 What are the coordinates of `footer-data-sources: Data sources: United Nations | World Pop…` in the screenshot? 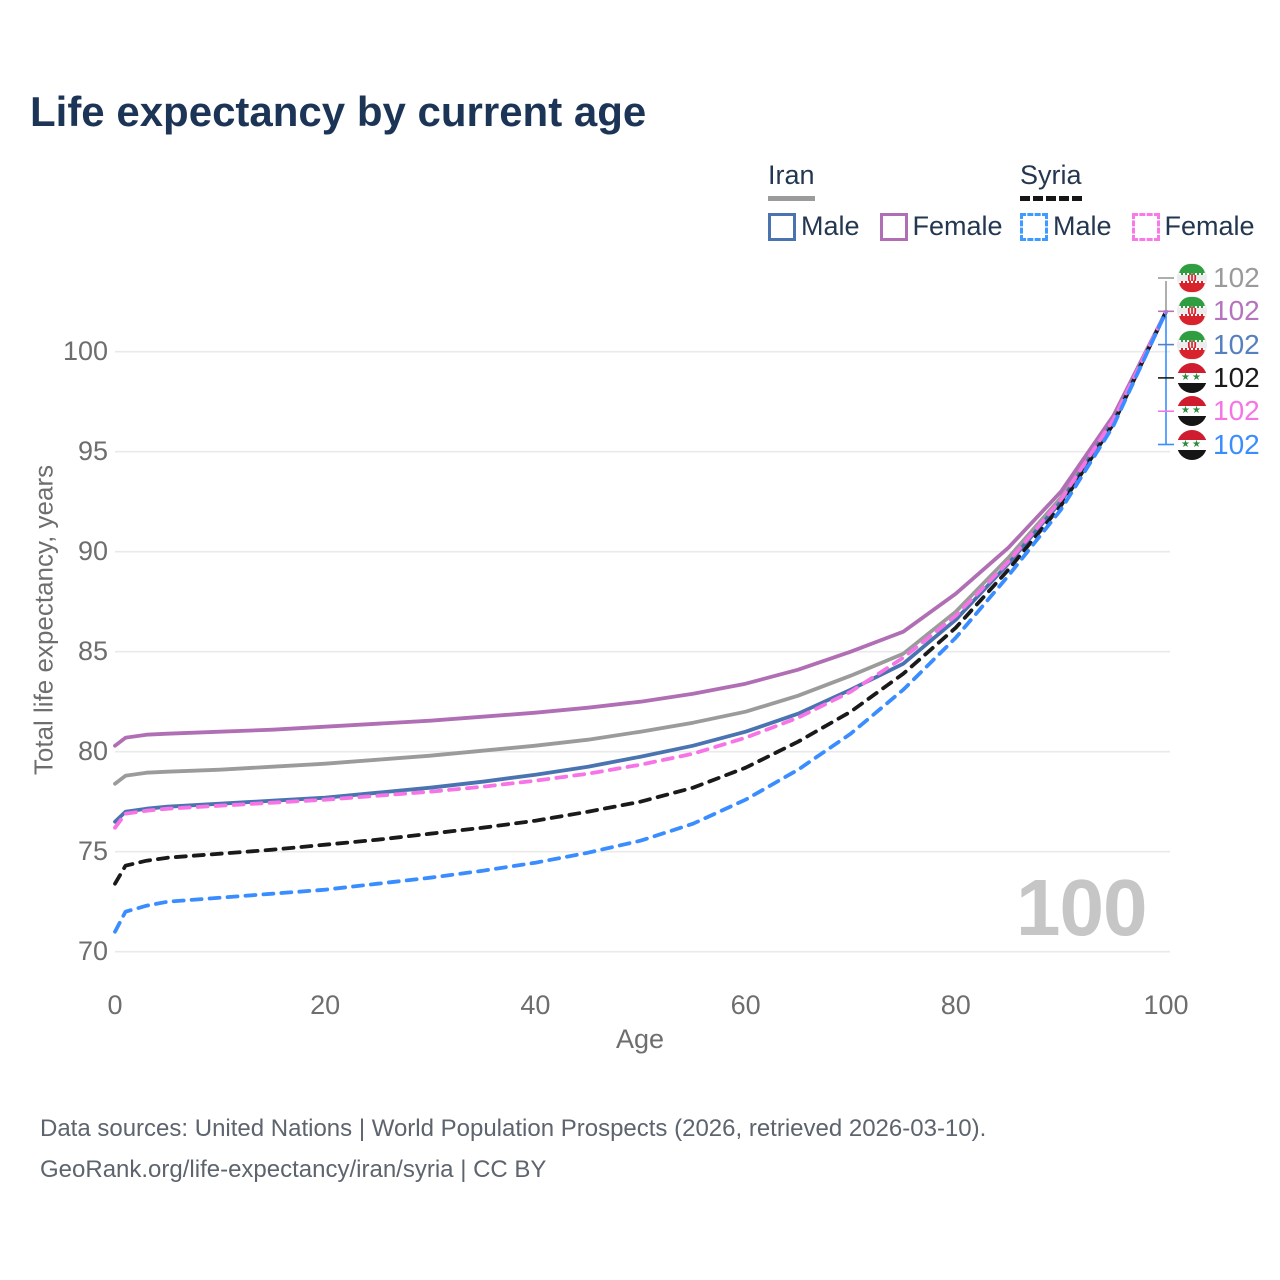 It's located at (513, 1128).